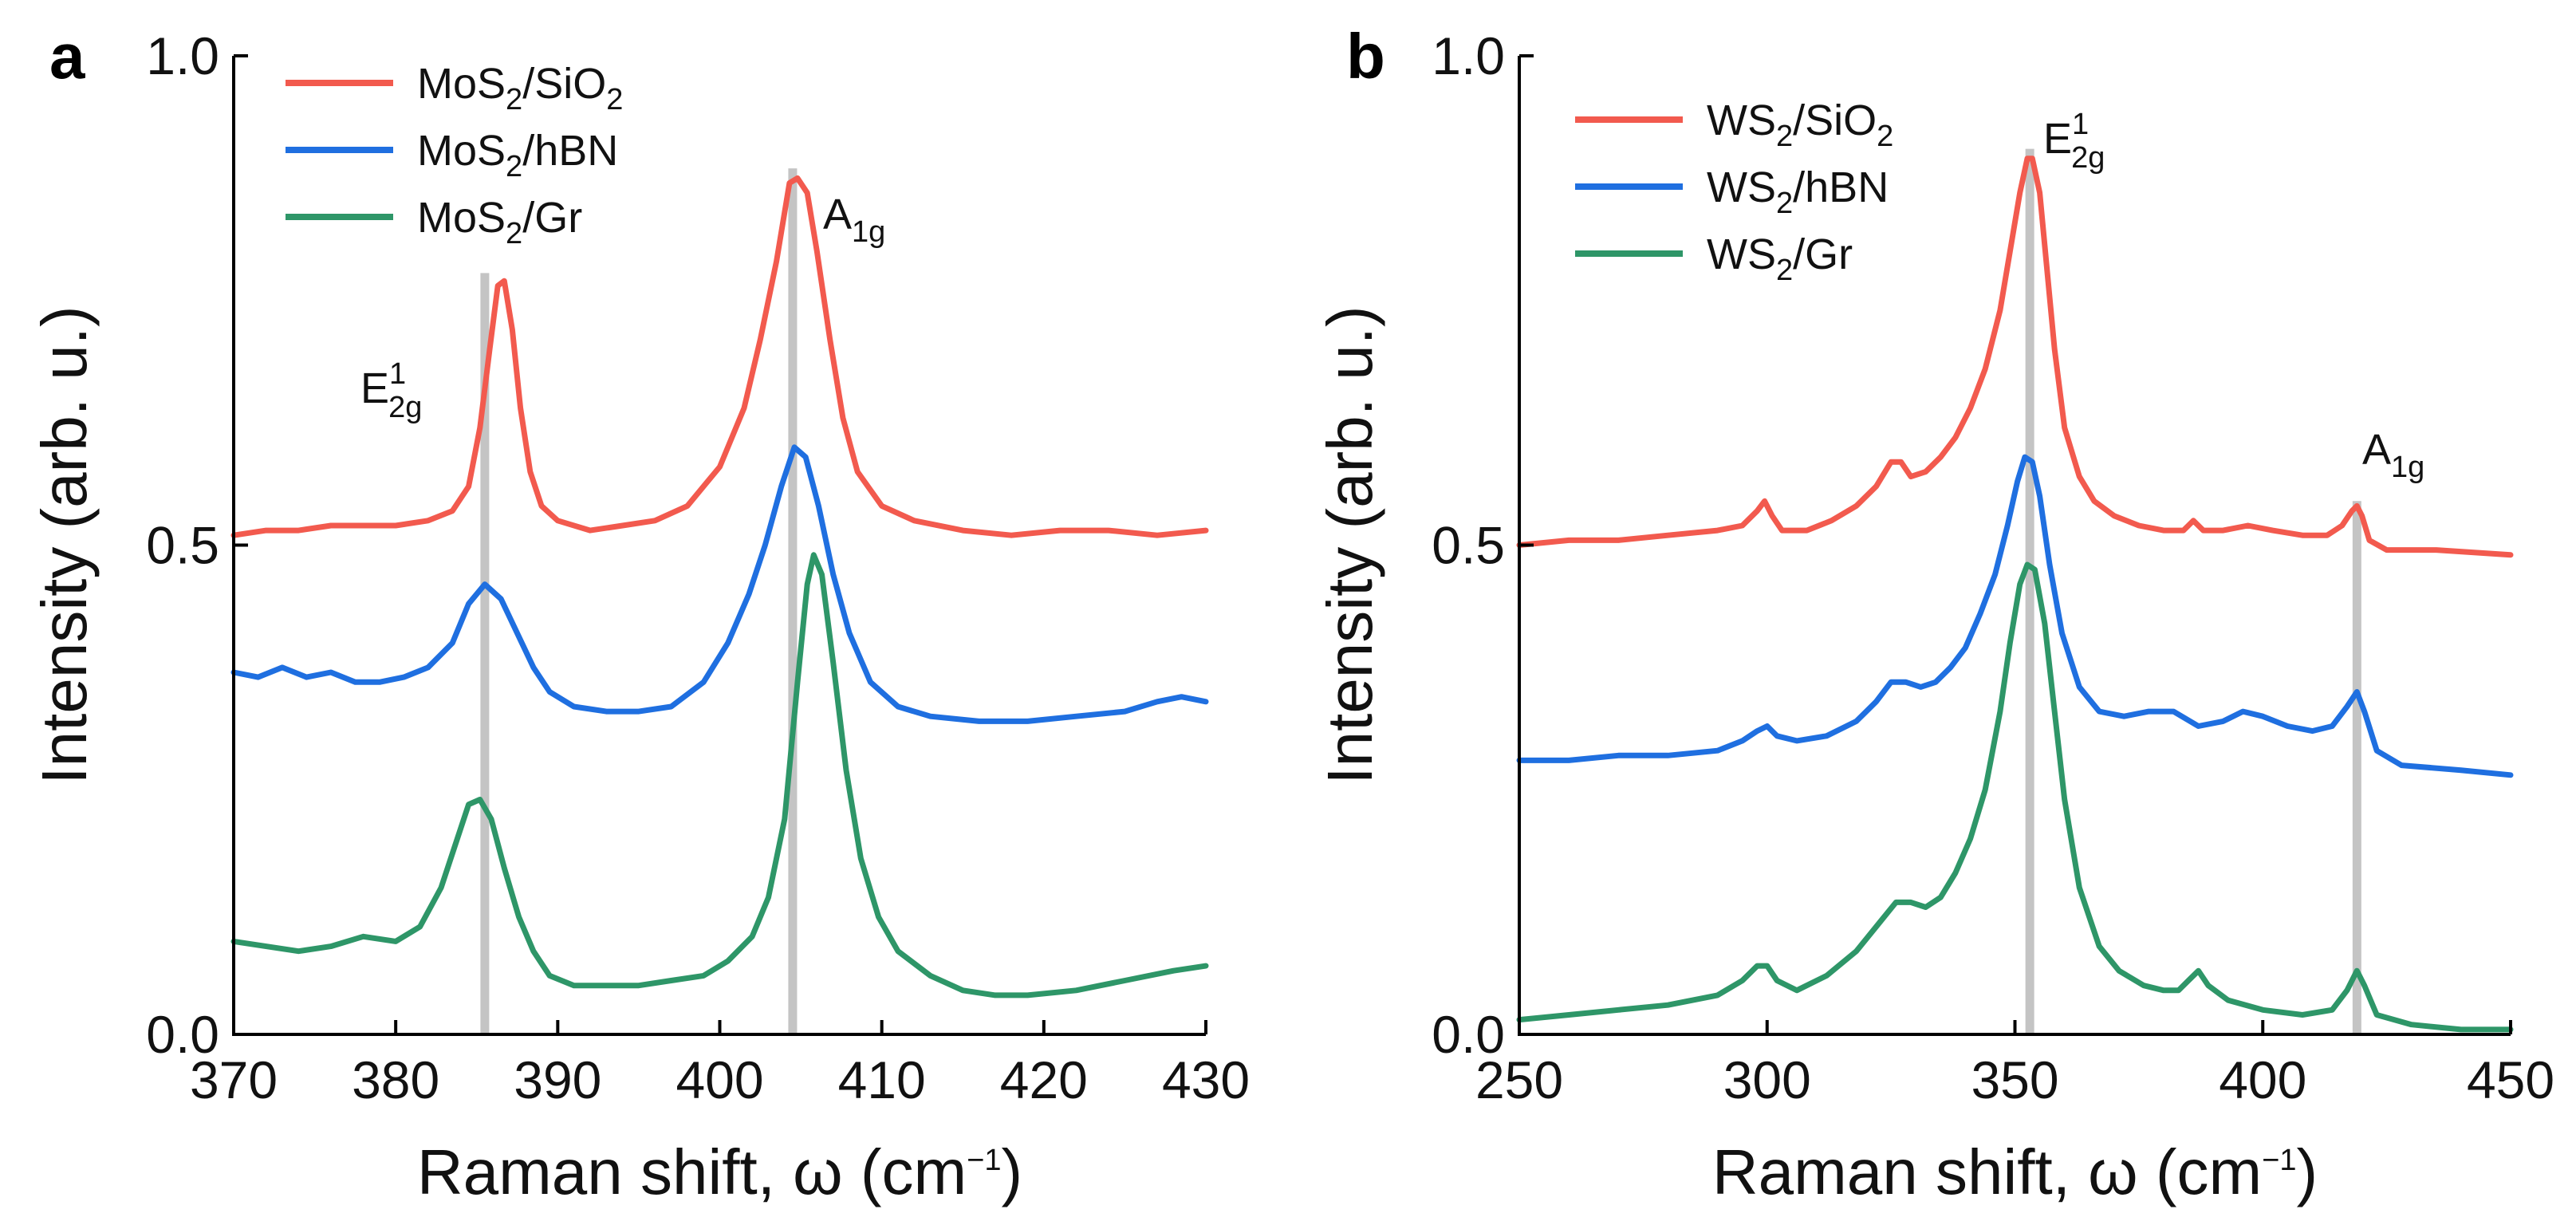  What do you see at coordinates (1798, 191) in the screenshot?
I see `legend-label: WS2/hBN` at bounding box center [1798, 191].